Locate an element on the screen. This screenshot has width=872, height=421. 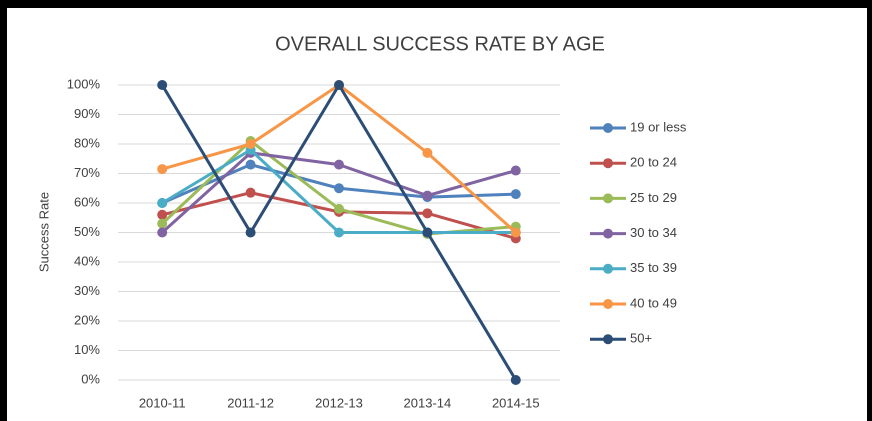
y-tick-label: 90% is located at coordinates (87, 113).